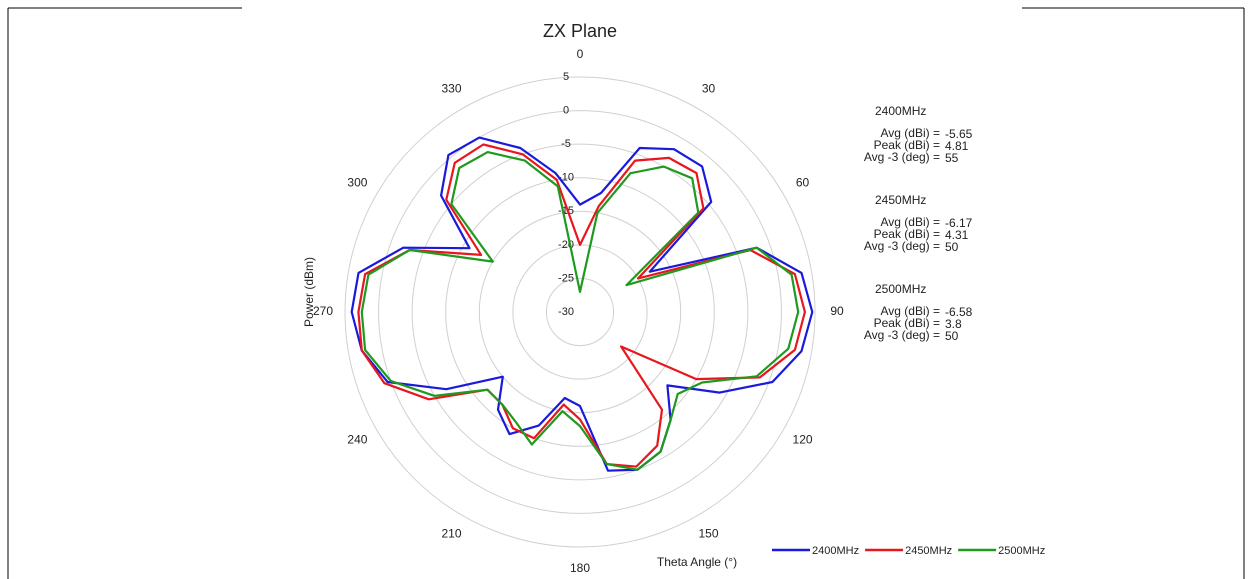 This screenshot has width=1252, height=579. Describe the element at coordinates (566, 144) in the screenshot. I see `r-tick-label: -5` at that location.